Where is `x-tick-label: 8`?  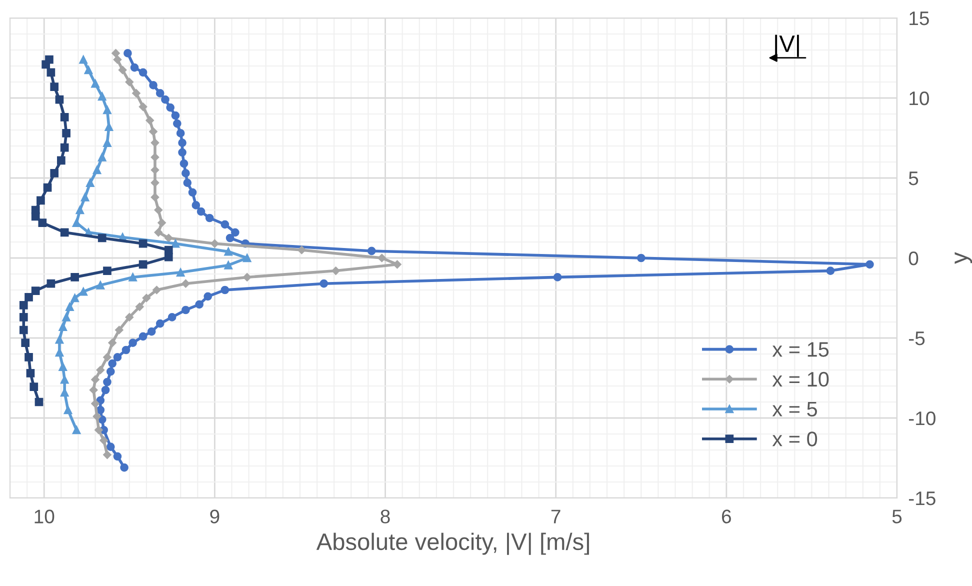
x-tick-label: 8 is located at coordinates (385, 517).